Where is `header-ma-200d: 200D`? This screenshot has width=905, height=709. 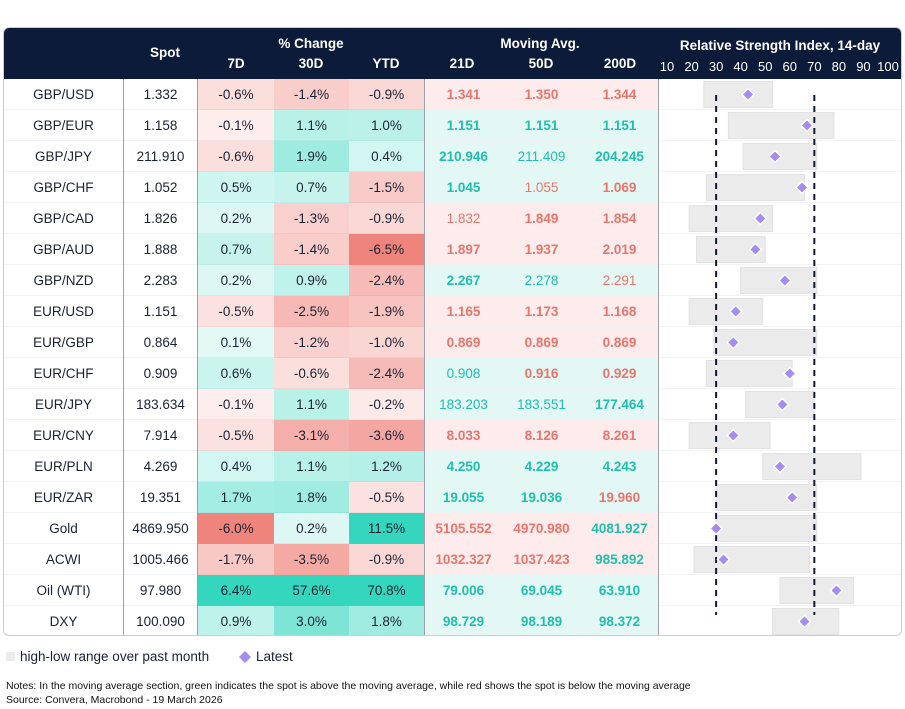 header-ma-200d: 200D is located at coordinates (620, 63).